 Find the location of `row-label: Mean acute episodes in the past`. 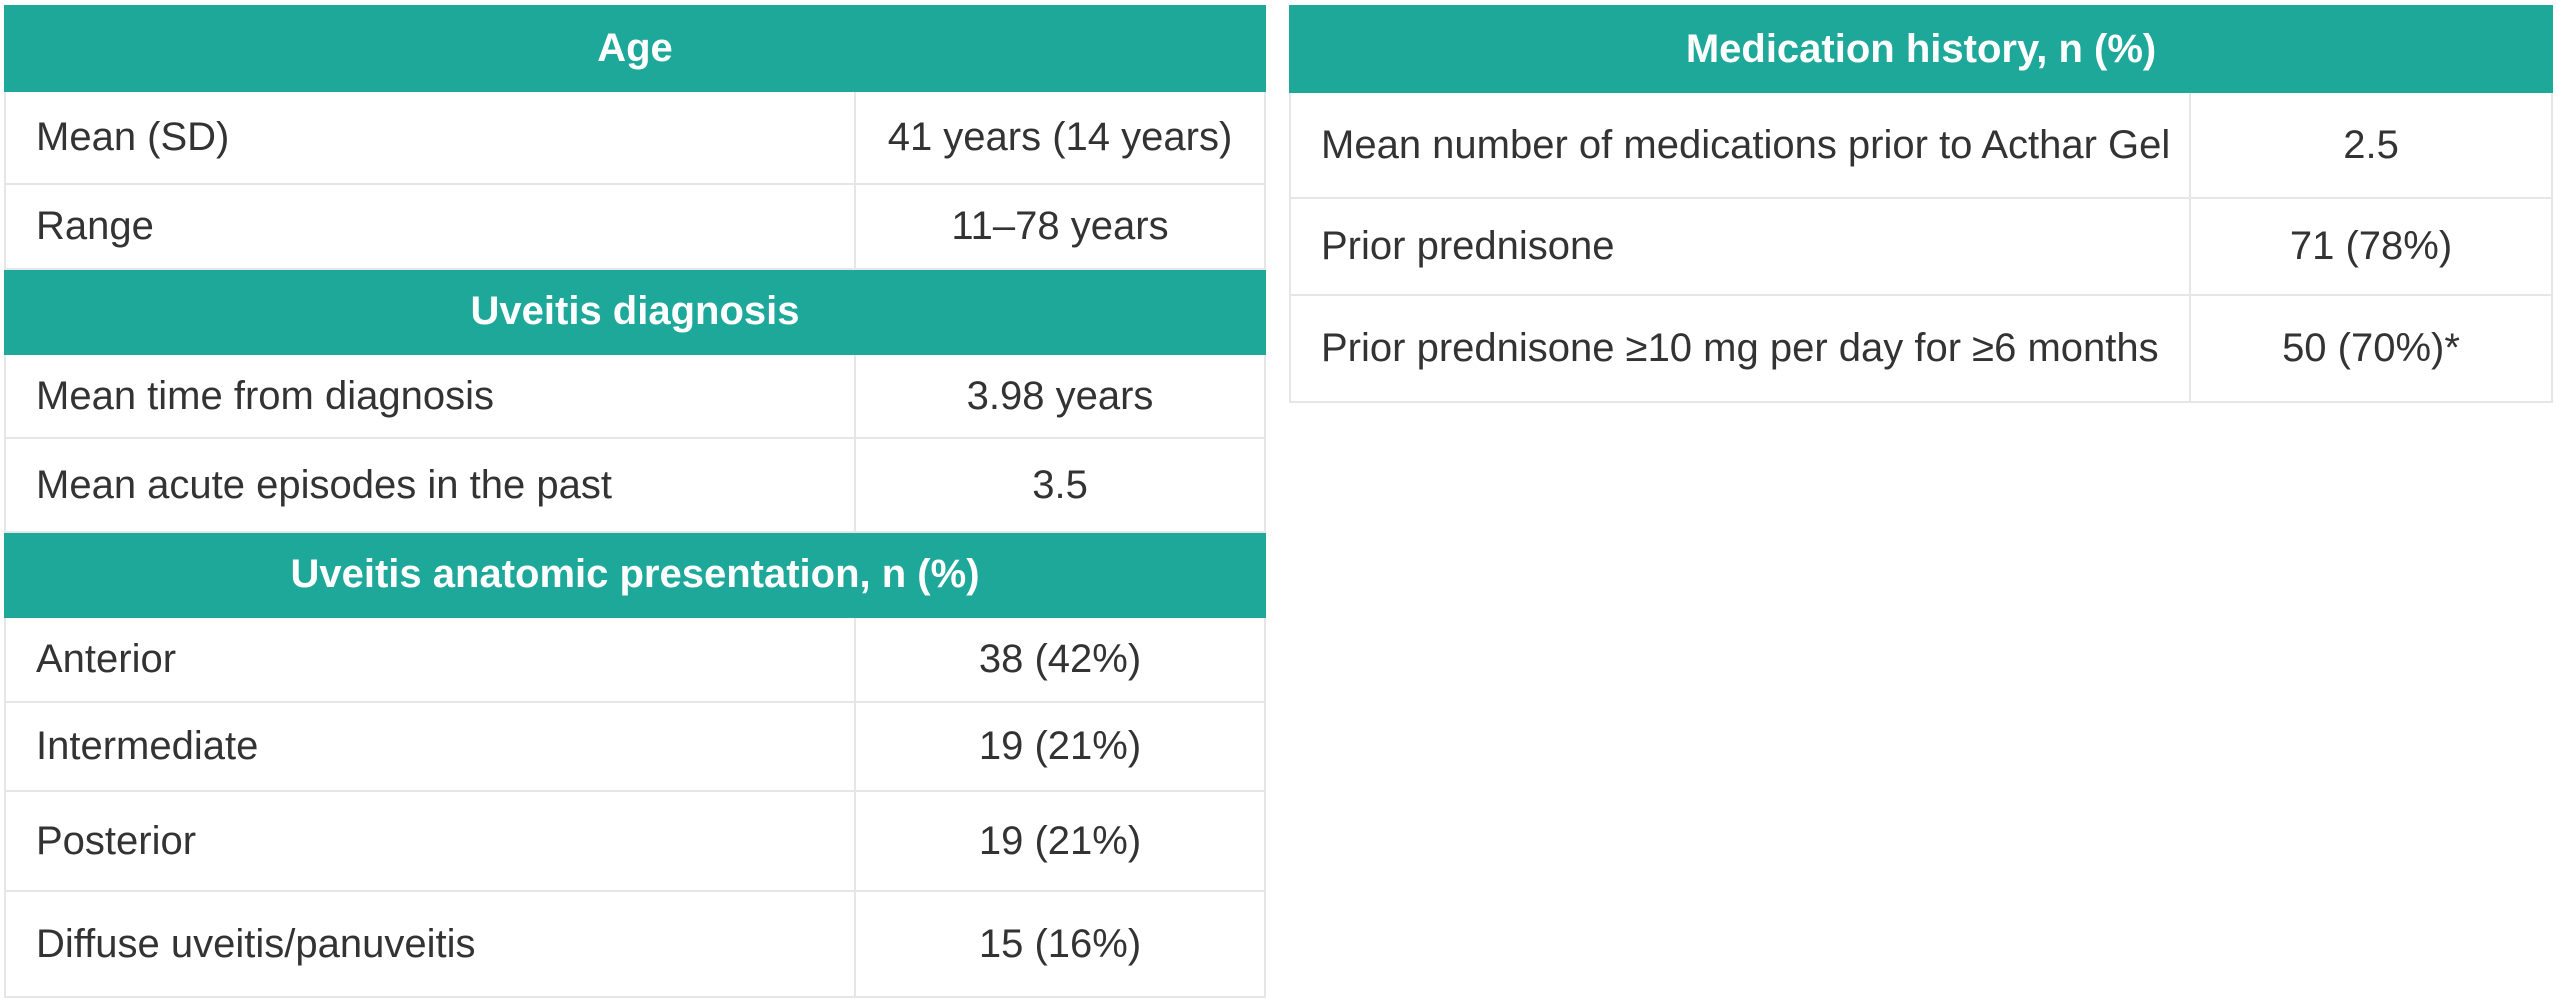

row-label: Mean acute episodes in the past is located at coordinates (430, 485).